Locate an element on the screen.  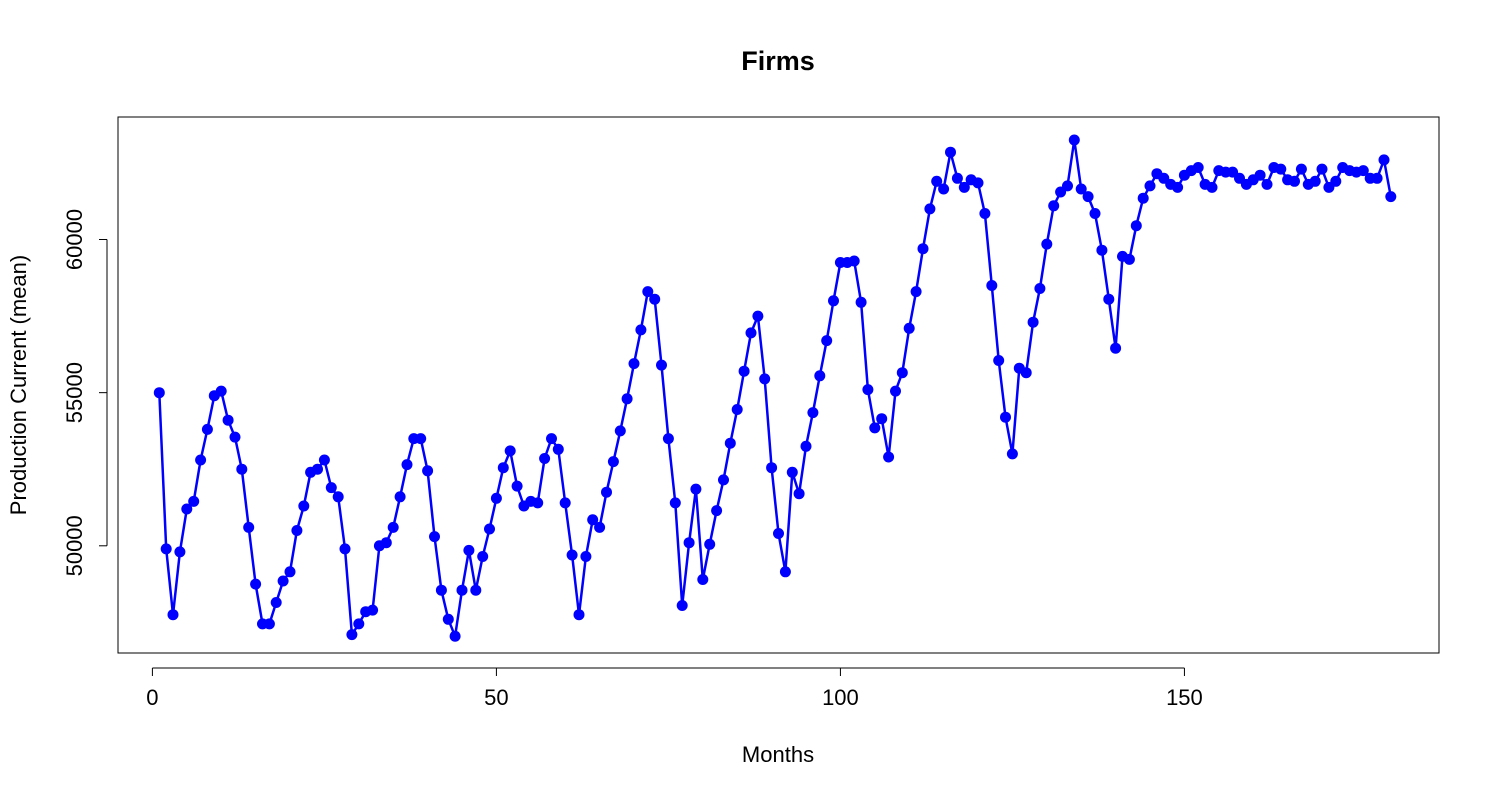
y-tick-label: 50000 is located at coordinates (74, 545).